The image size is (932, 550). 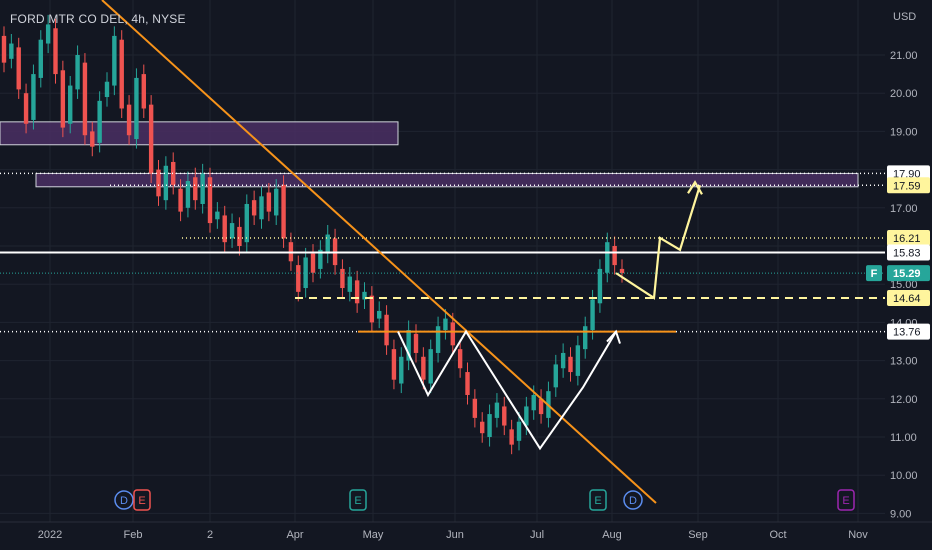 I want to click on currency-label: USD, so click(x=904, y=17).